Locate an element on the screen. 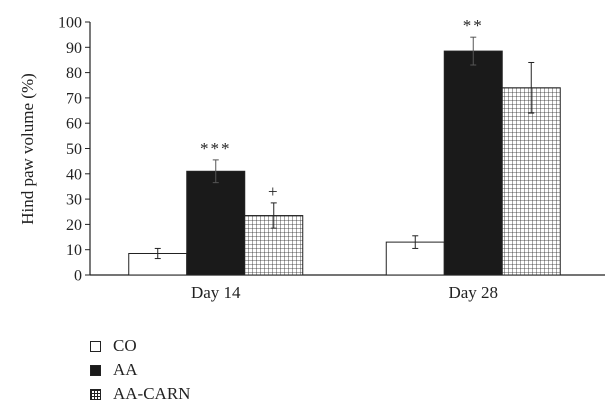 The width and height of the screenshot is (615, 408). legend-item-co: CO is located at coordinates (140, 346).